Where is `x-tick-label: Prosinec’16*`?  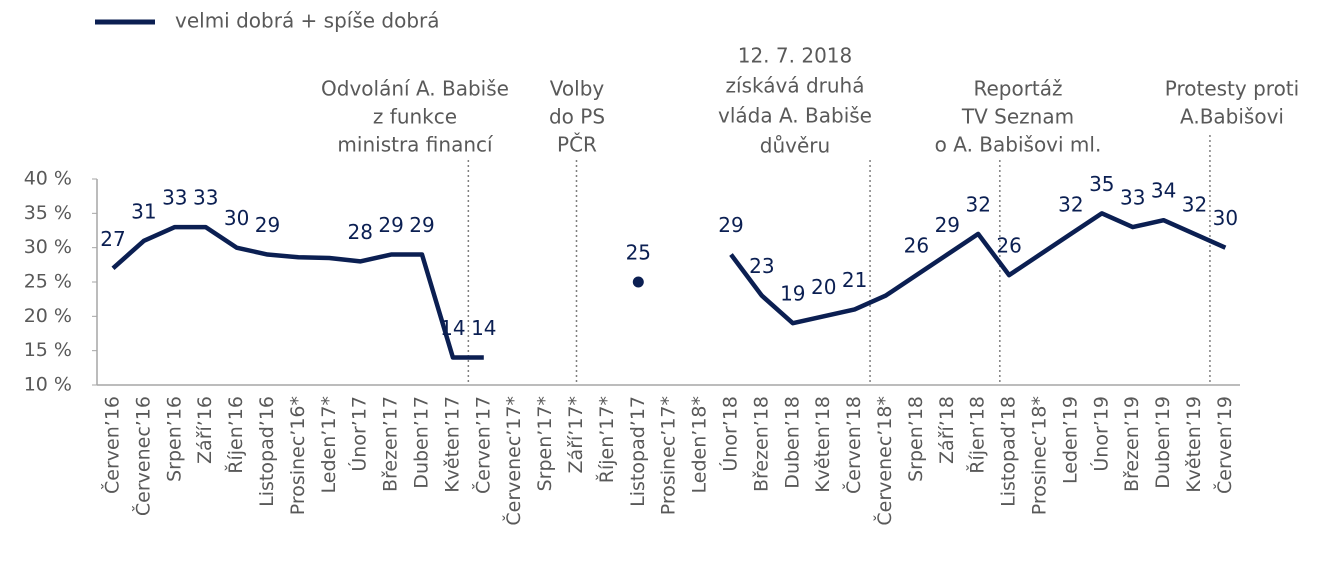 x-tick-label: Prosinec’16* is located at coordinates (298, 455).